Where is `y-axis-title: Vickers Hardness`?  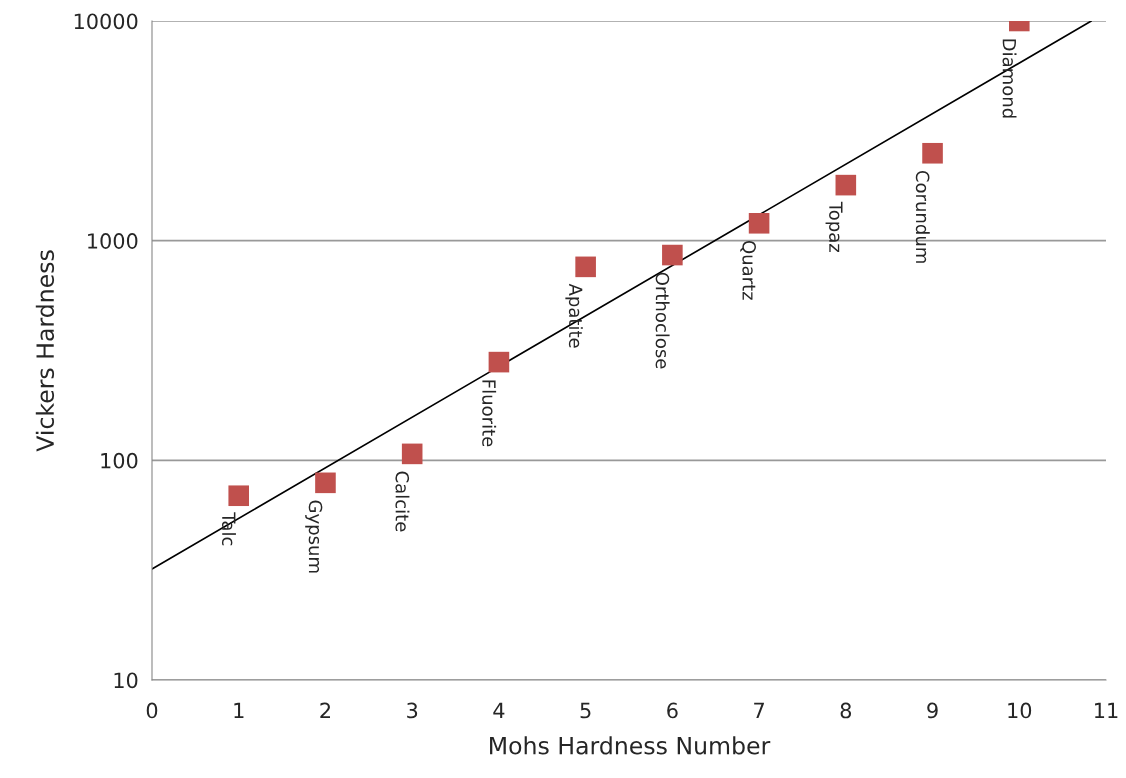
y-axis-title: Vickers Hardness is located at coordinates (45, 351).